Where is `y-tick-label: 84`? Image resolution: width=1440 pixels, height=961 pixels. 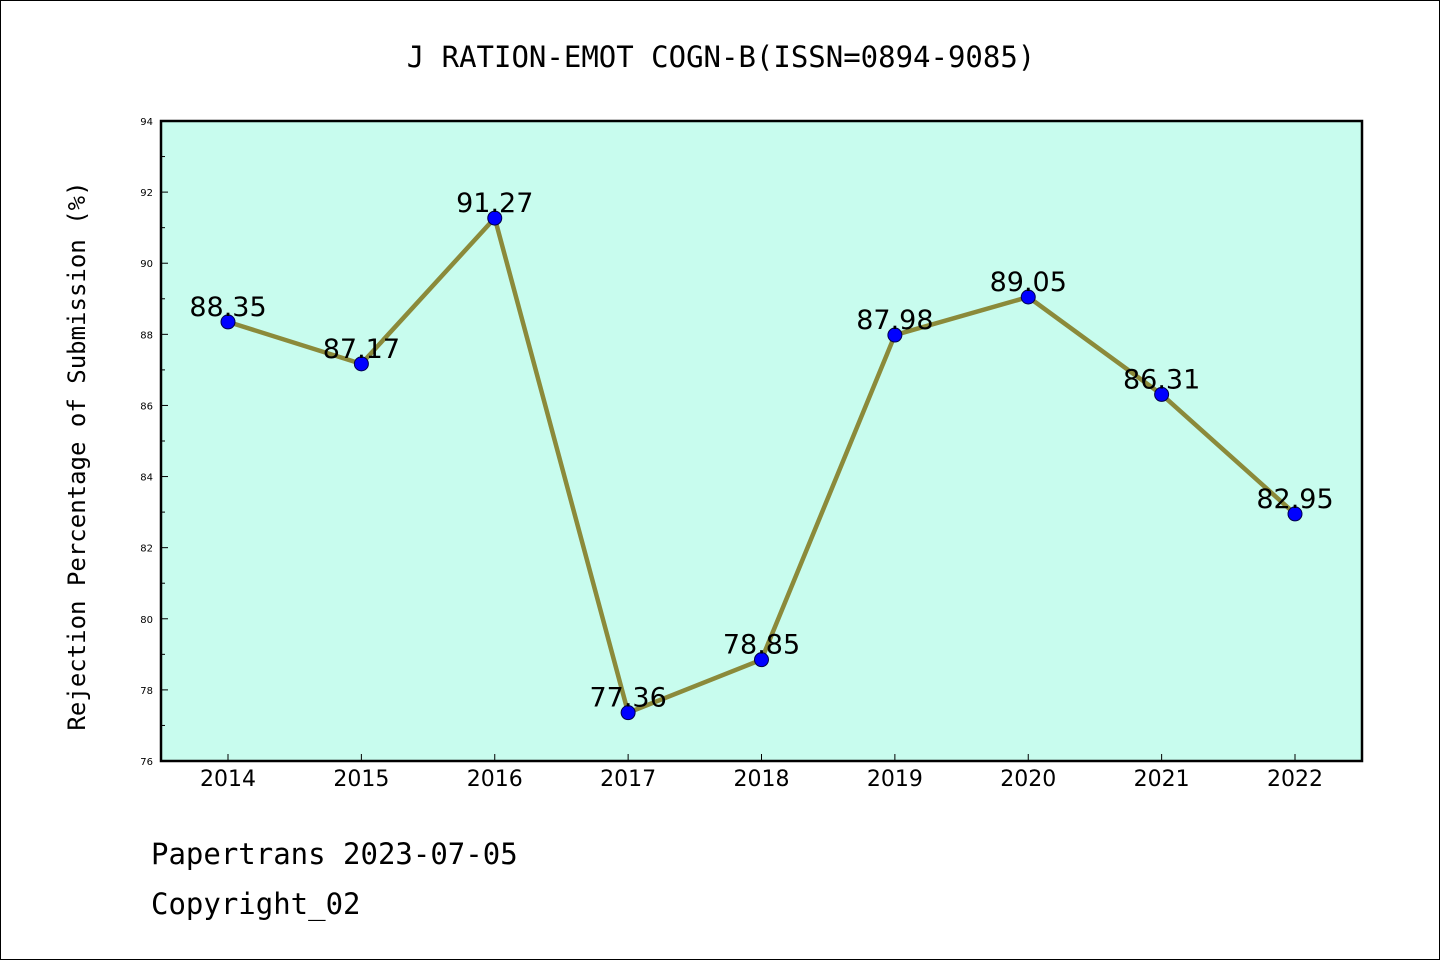 y-tick-label: 84 is located at coordinates (146, 478).